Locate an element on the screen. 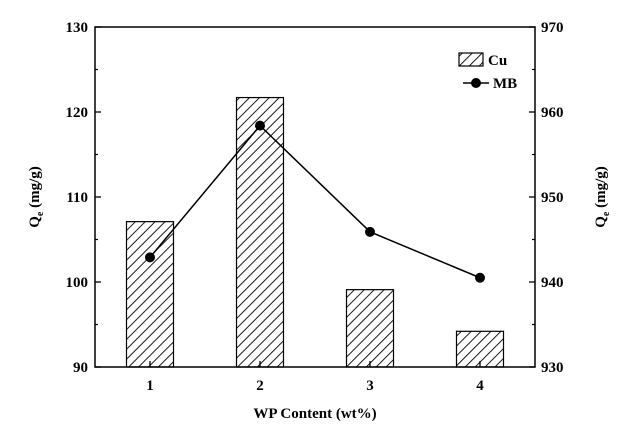 This screenshot has width=625, height=435. y-right-tick-label: 960 is located at coordinates (552, 113).